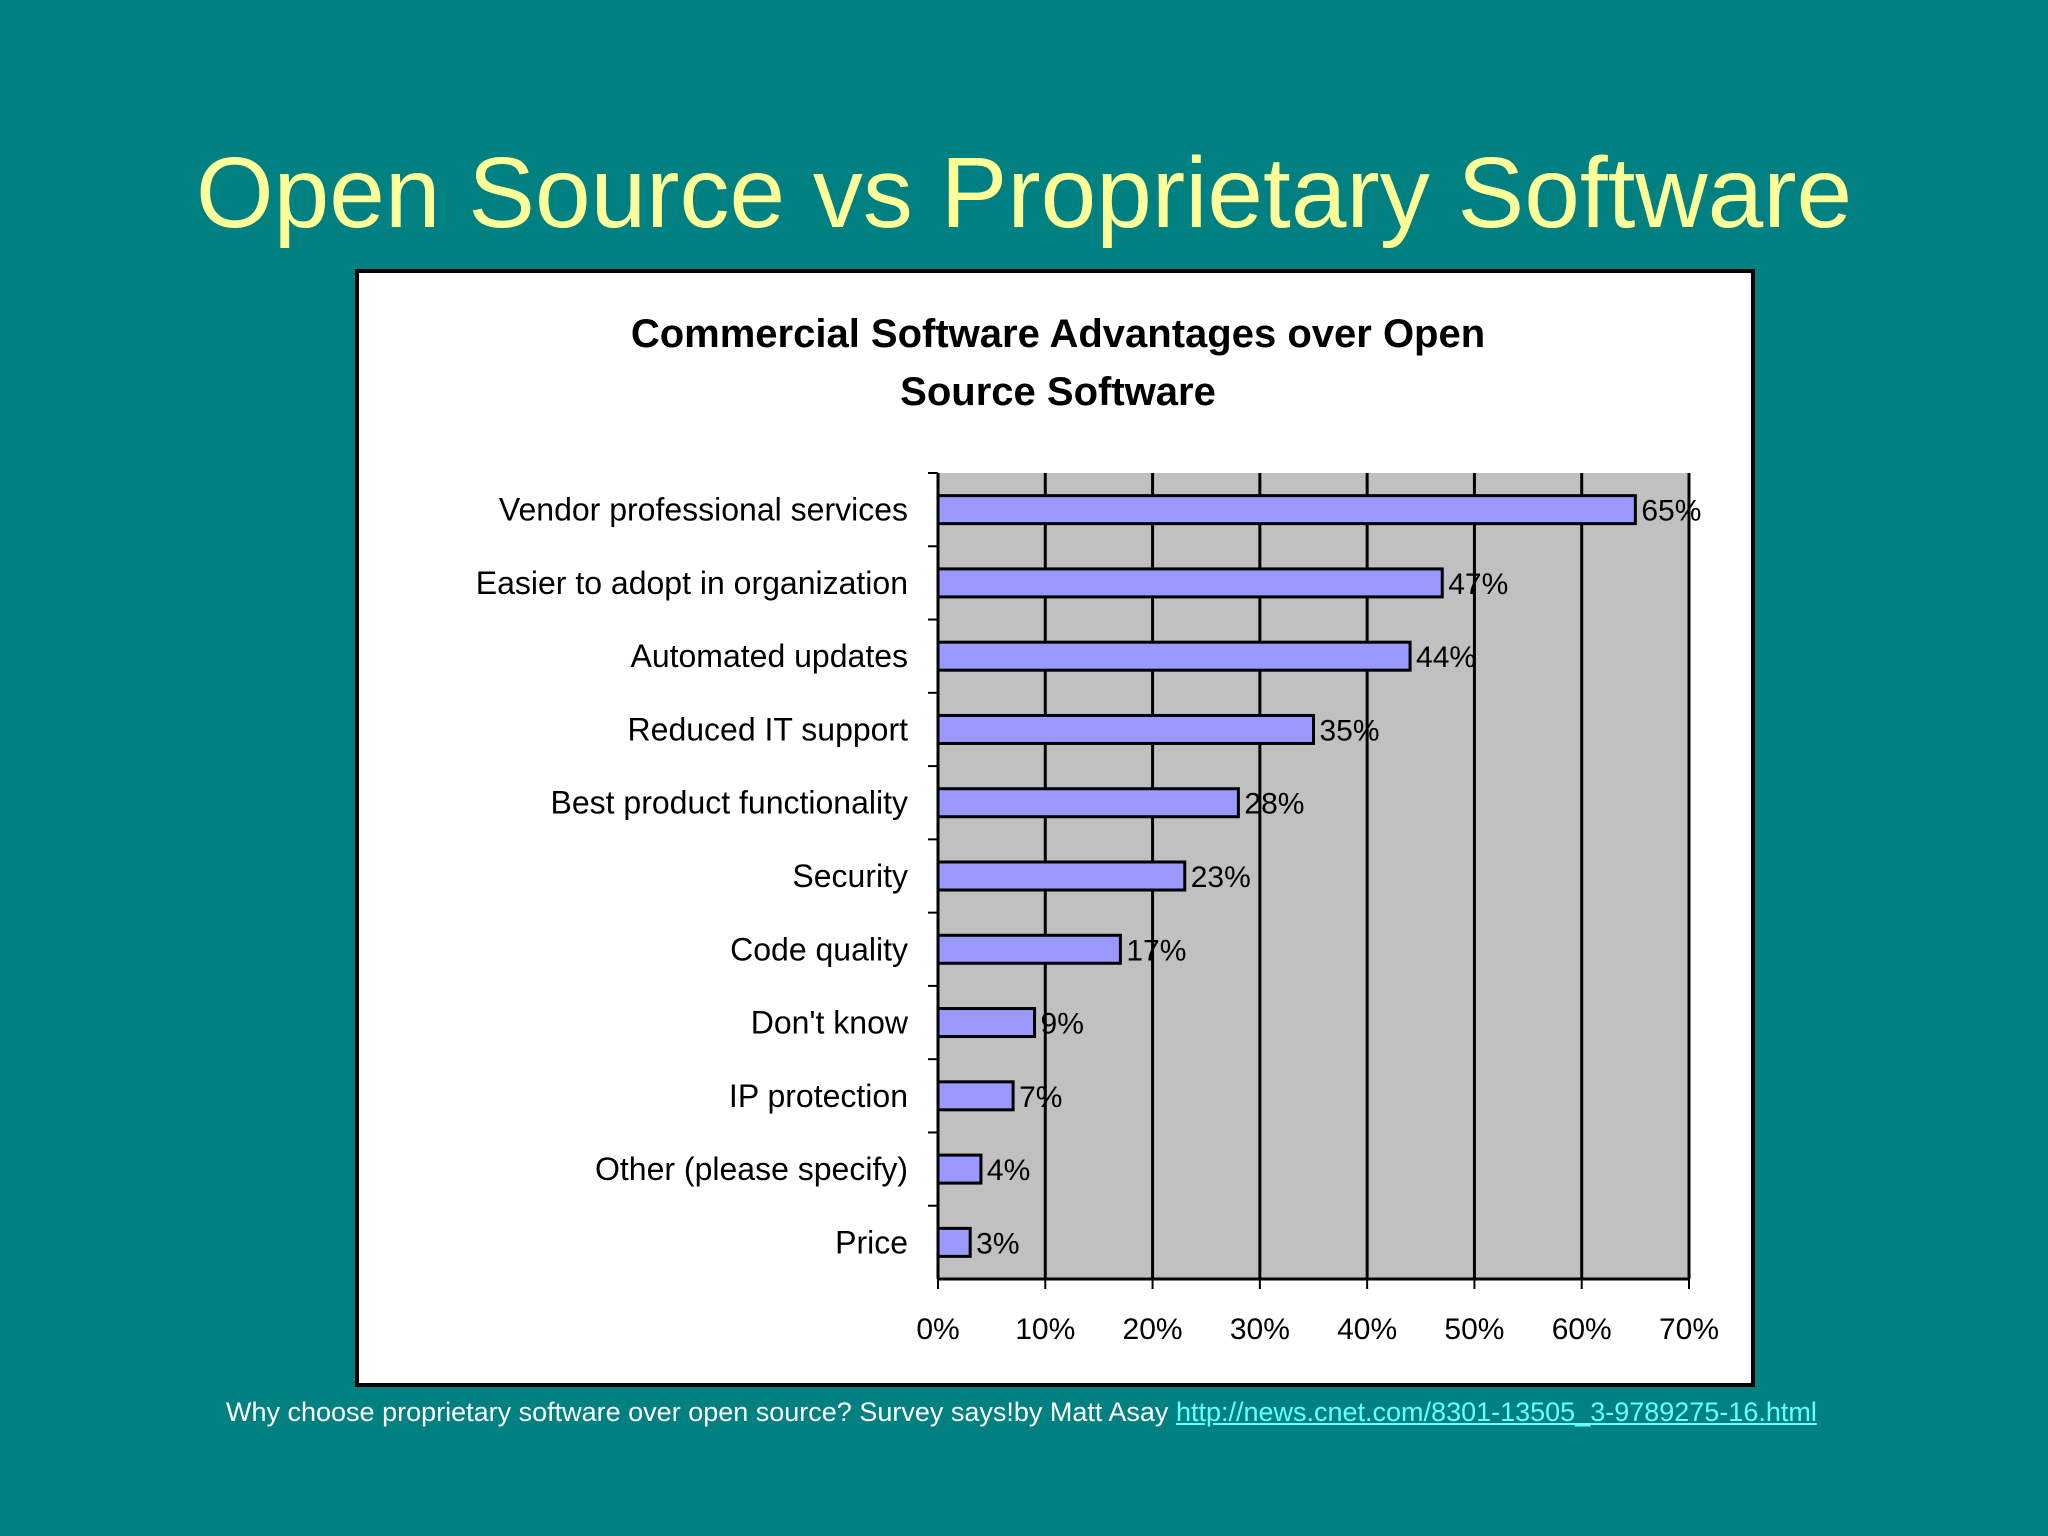 Image resolution: width=2048 pixels, height=1536 pixels. I want to click on data-label: 47%, so click(1478, 584).